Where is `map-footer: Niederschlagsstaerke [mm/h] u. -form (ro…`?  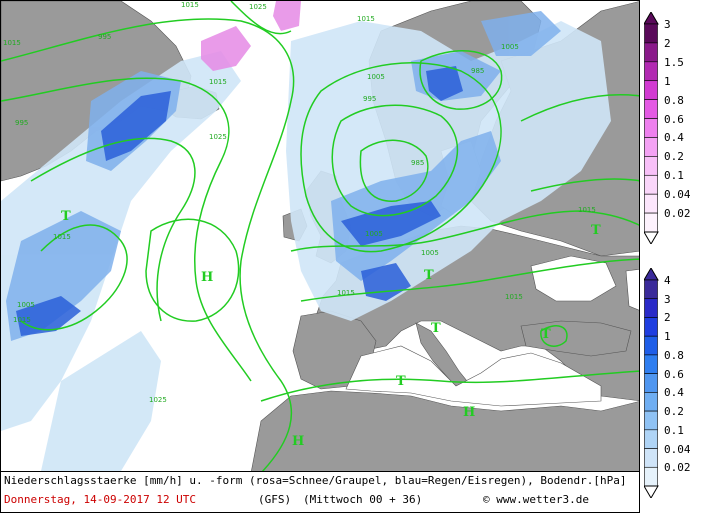 map-footer: Niederschlagsstaerke [mm/h] u. -form (ro… is located at coordinates (320, 492).